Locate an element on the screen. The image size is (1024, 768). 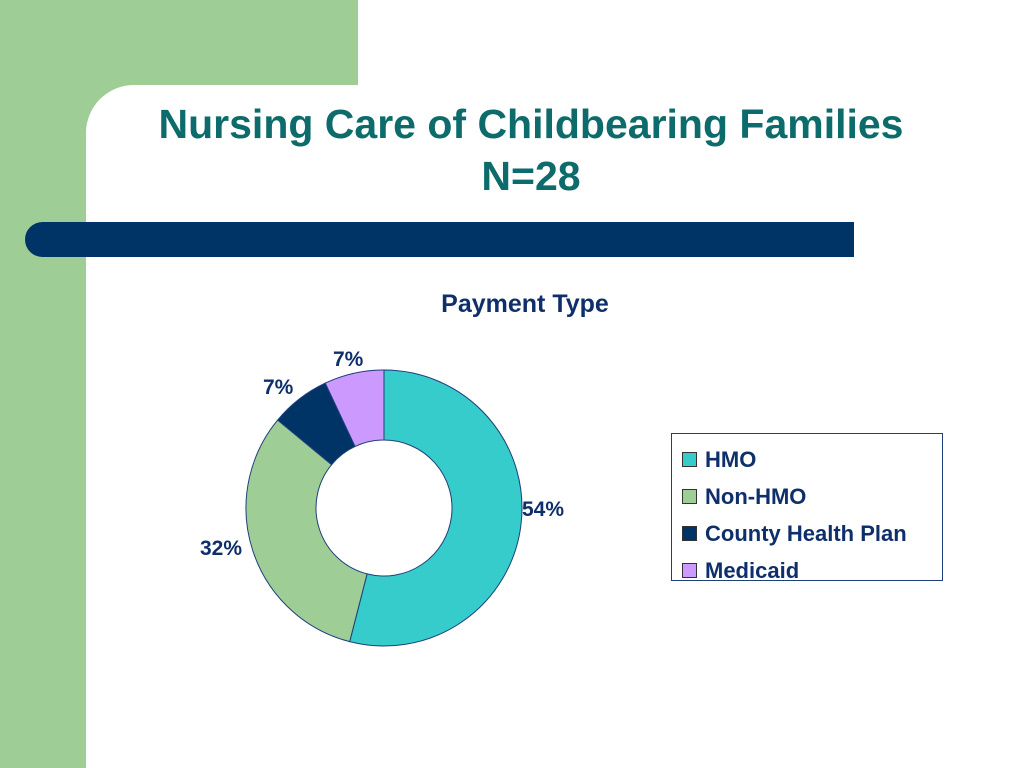
legend-label-county-health-plan: County Health Plan is located at coordinates (806, 533).